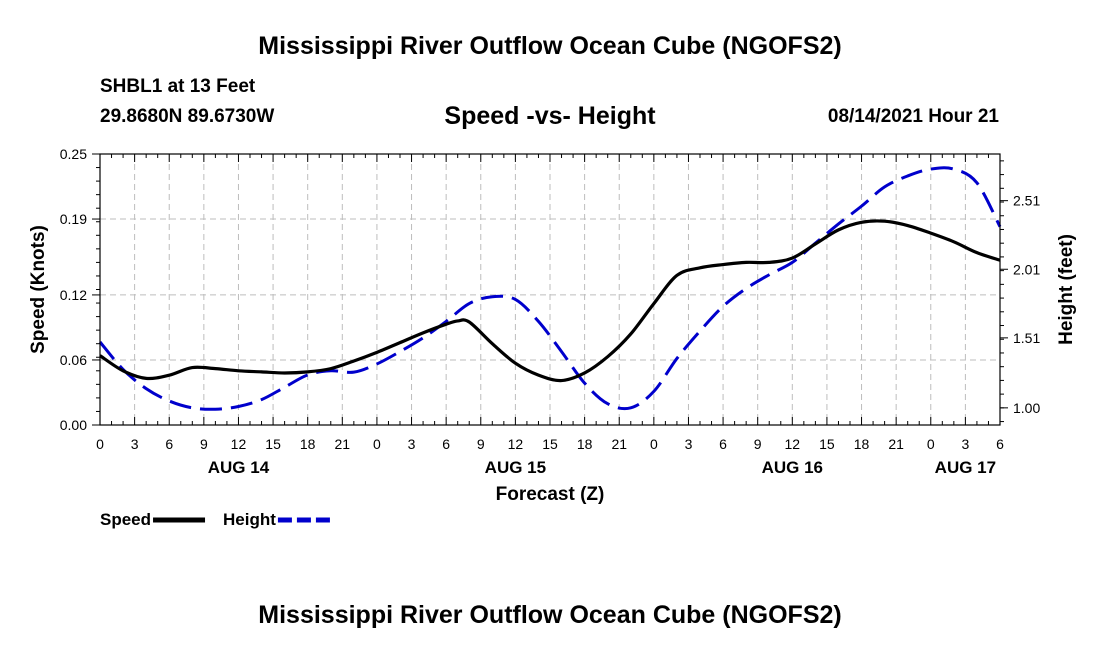 The height and width of the screenshot is (650, 1100). Describe the element at coordinates (215, 519) in the screenshot. I see `legend: Speed Height` at that location.